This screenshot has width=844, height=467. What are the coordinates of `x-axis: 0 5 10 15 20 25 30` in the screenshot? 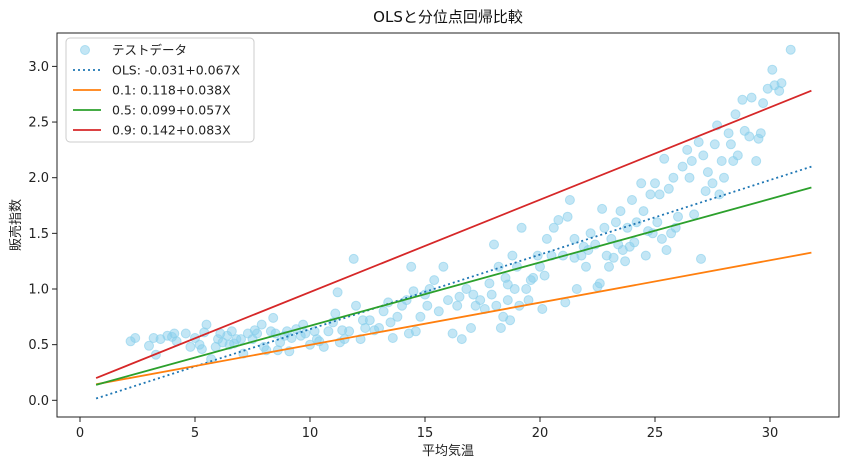 It's located at (427, 429).